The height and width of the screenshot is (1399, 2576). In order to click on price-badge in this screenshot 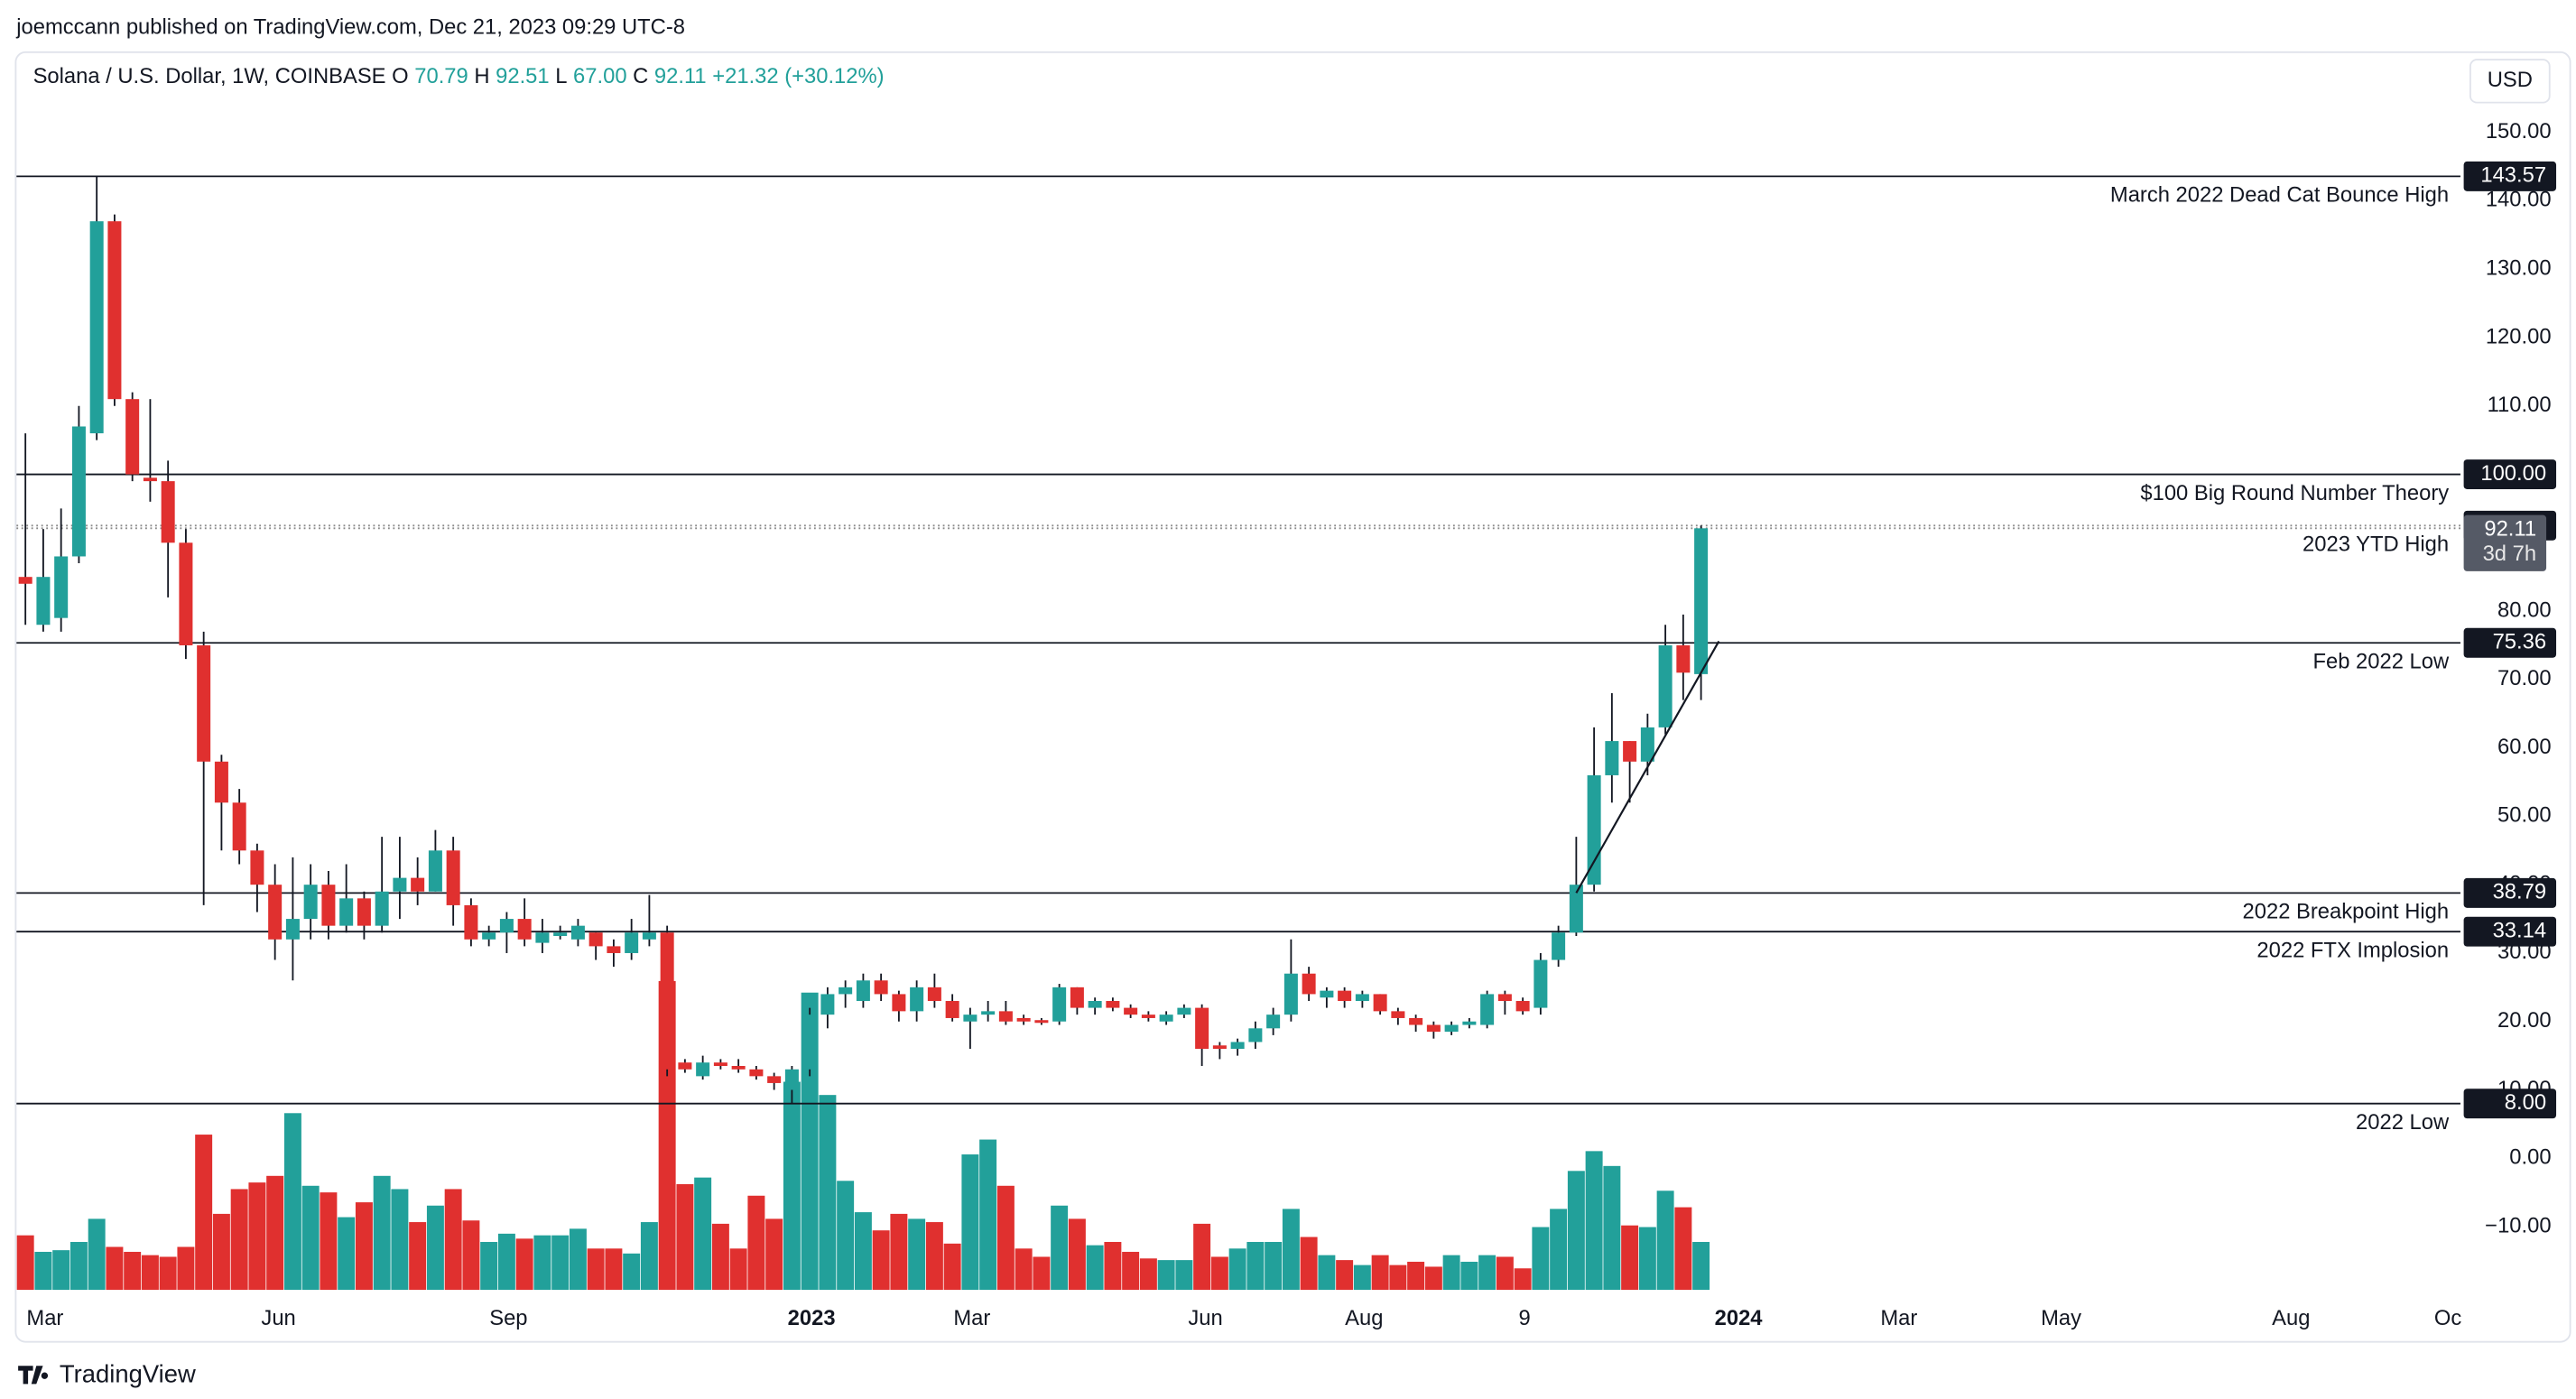, I will do `click(2510, 176)`.